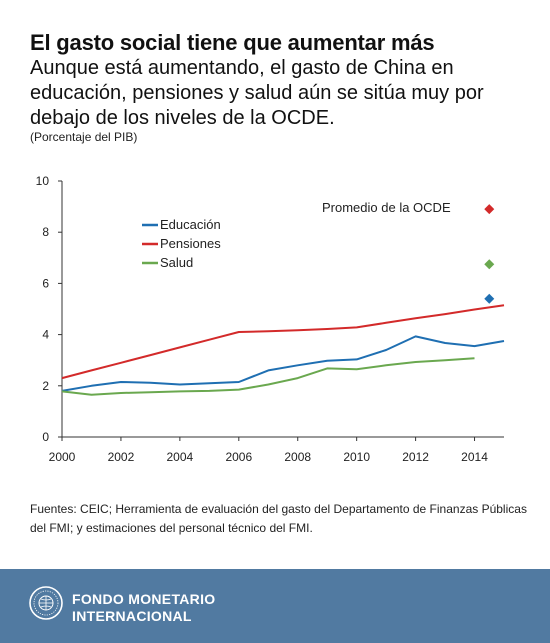 The height and width of the screenshot is (643, 550). What do you see at coordinates (489, 209) in the screenshot?
I see `oecd-marker-pensiones` at bounding box center [489, 209].